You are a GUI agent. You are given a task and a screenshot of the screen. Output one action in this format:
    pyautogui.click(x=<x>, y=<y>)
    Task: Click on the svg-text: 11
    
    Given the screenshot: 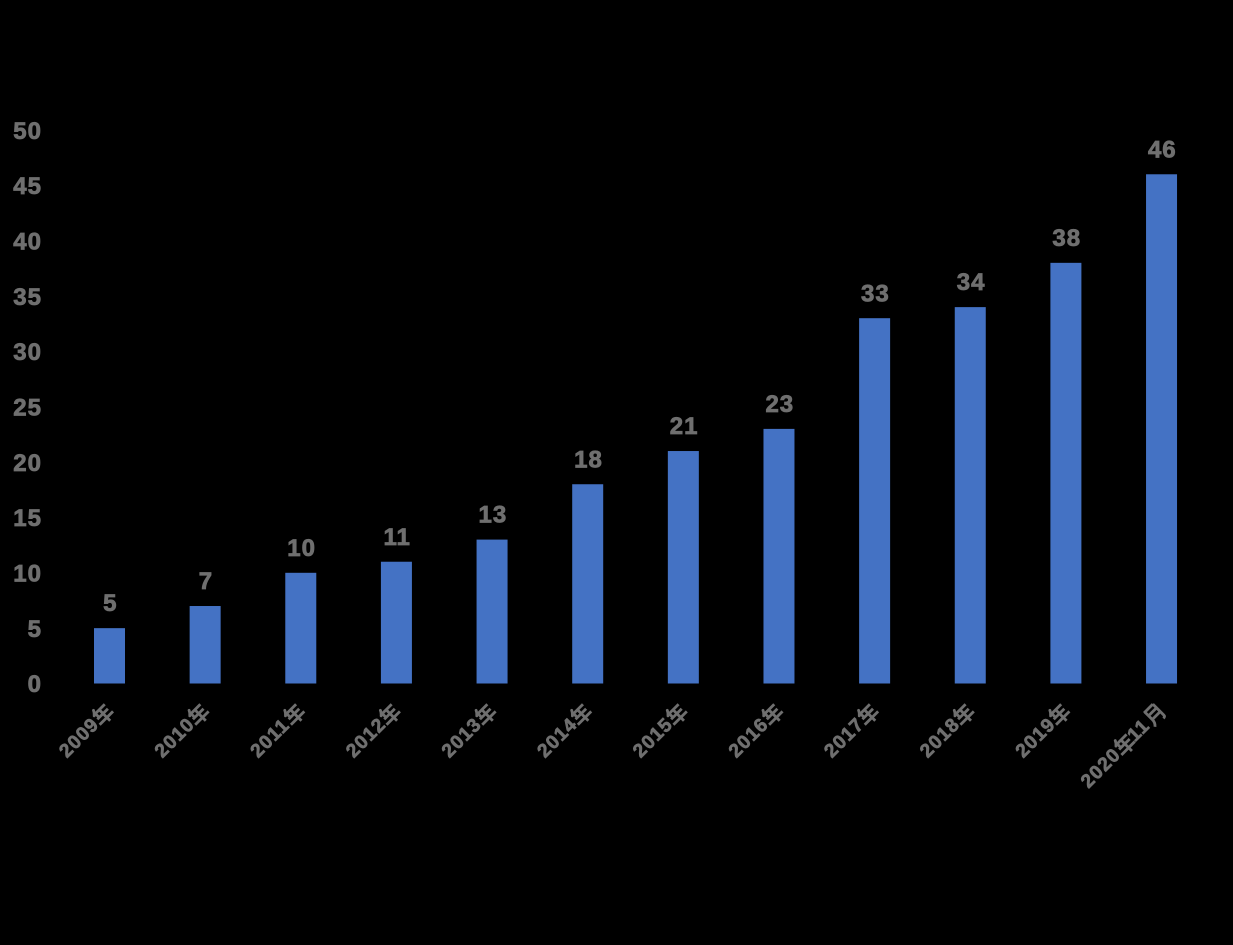 What is the action you would take?
    pyautogui.click(x=397, y=537)
    